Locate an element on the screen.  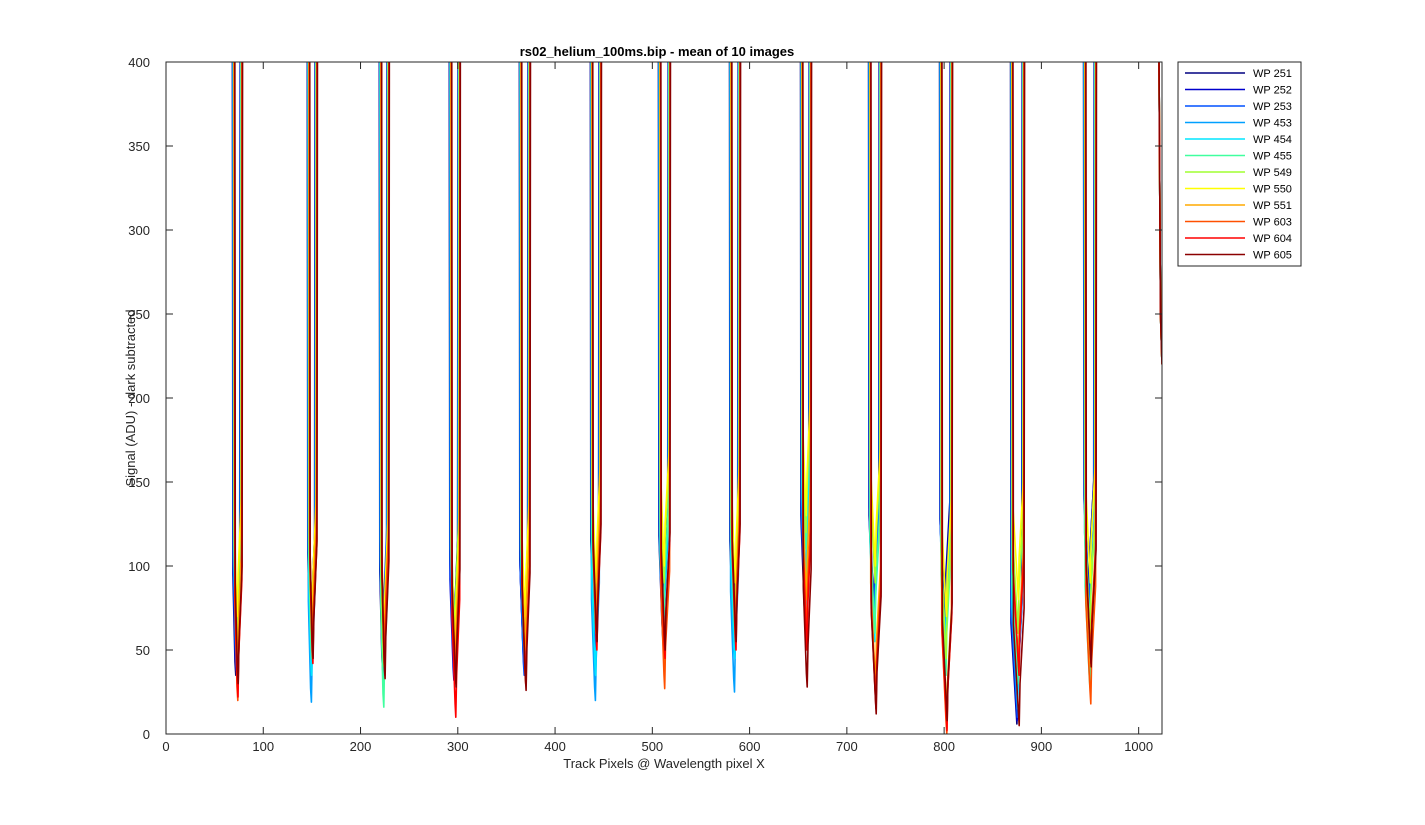
x-tick-label: 800 is located at coordinates (944, 746).